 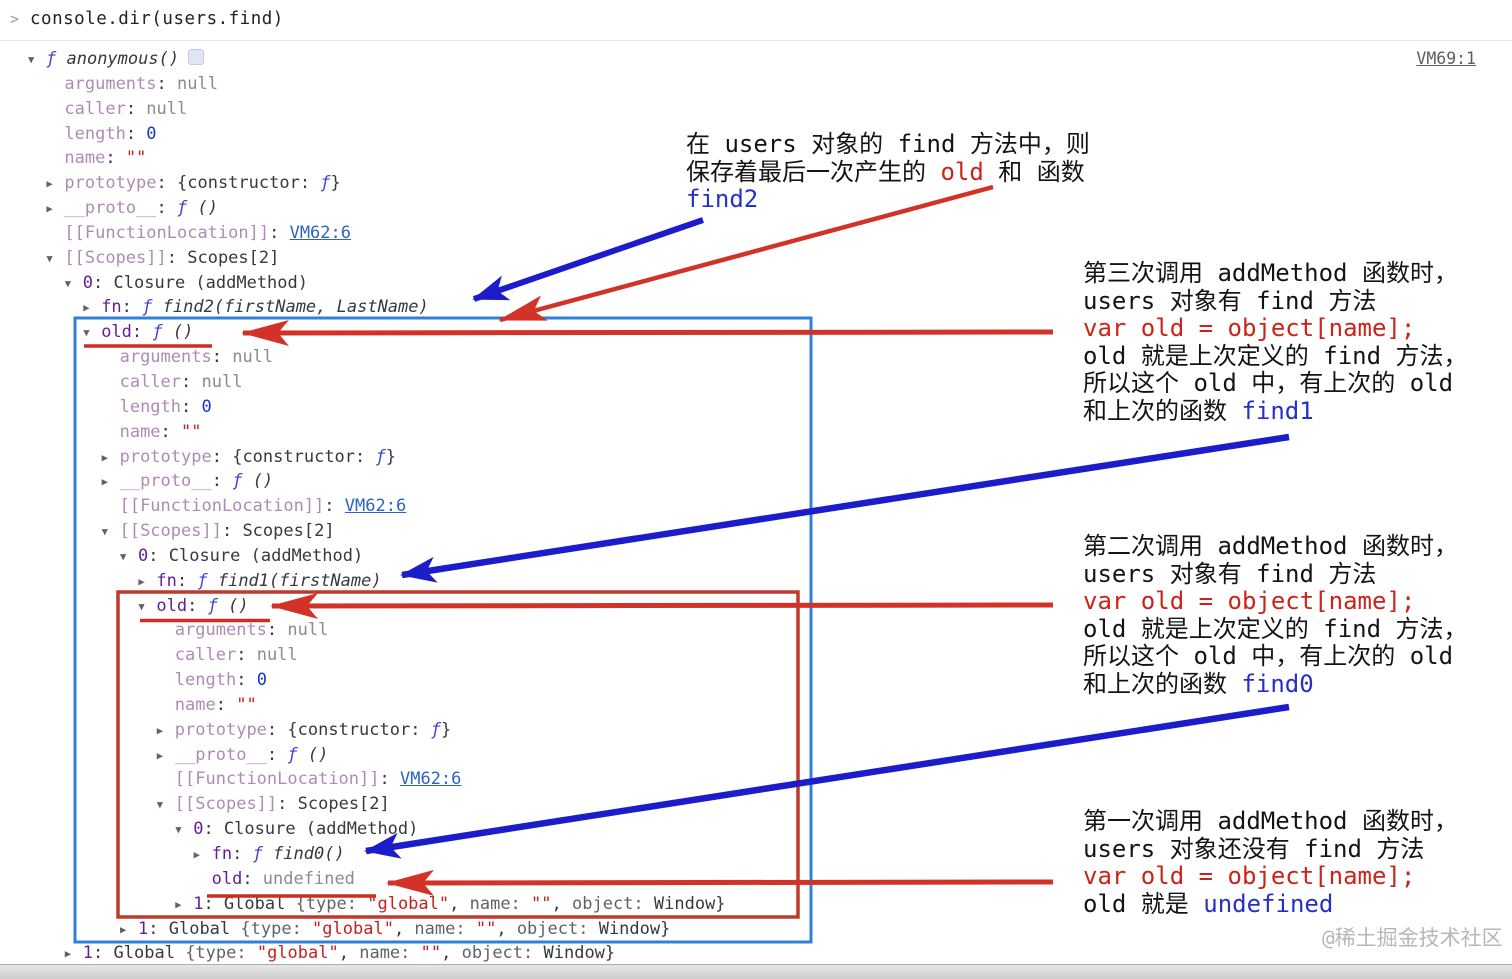 I want to click on tree-text: [[FunctionLocation]], so click(x=167, y=232).